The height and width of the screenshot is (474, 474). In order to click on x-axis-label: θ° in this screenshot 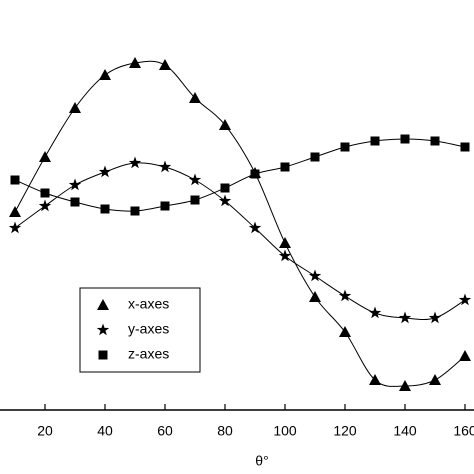, I will do `click(261, 461)`.